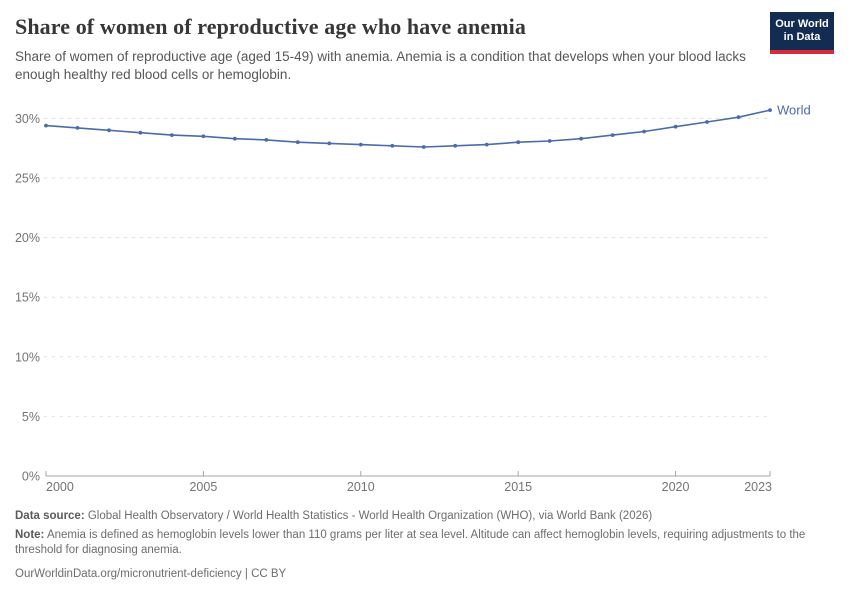 The width and height of the screenshot is (850, 600). What do you see at coordinates (27, 298) in the screenshot?
I see `y-tick-label: 15%` at bounding box center [27, 298].